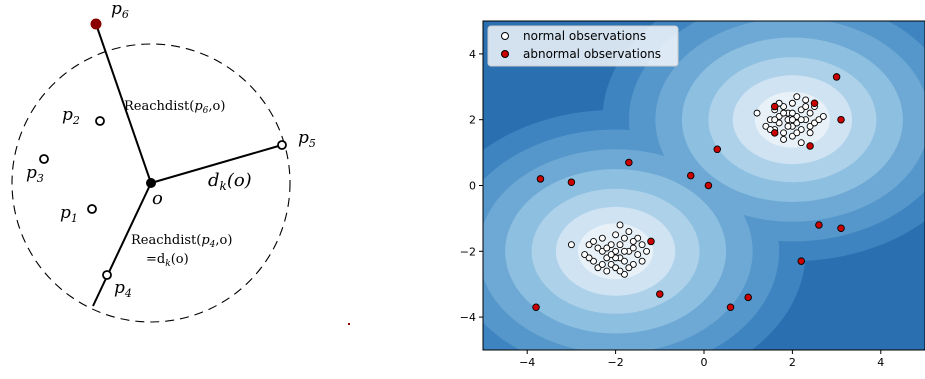 This screenshot has height=379, width=925. What do you see at coordinates (505, 36) in the screenshot?
I see `legend-normal-marker` at bounding box center [505, 36].